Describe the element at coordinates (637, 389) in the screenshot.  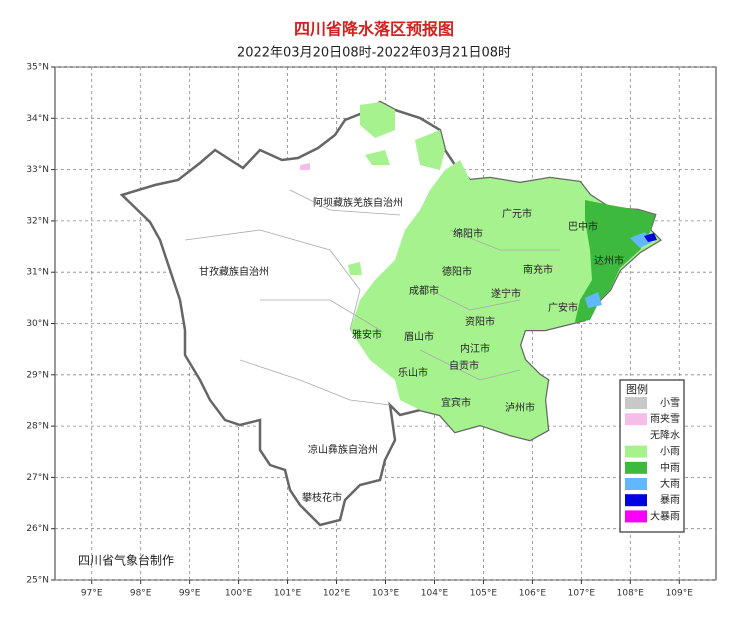
I see `legend-title: 图例` at that location.